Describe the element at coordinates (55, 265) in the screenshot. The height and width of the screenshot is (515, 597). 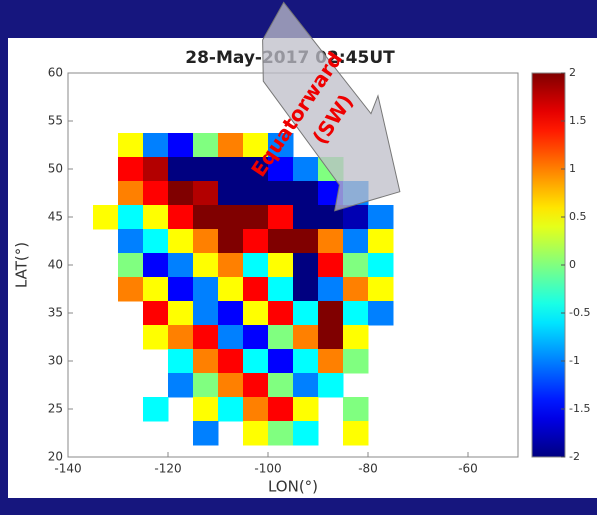
I see `y-tick-label: 40` at that location.